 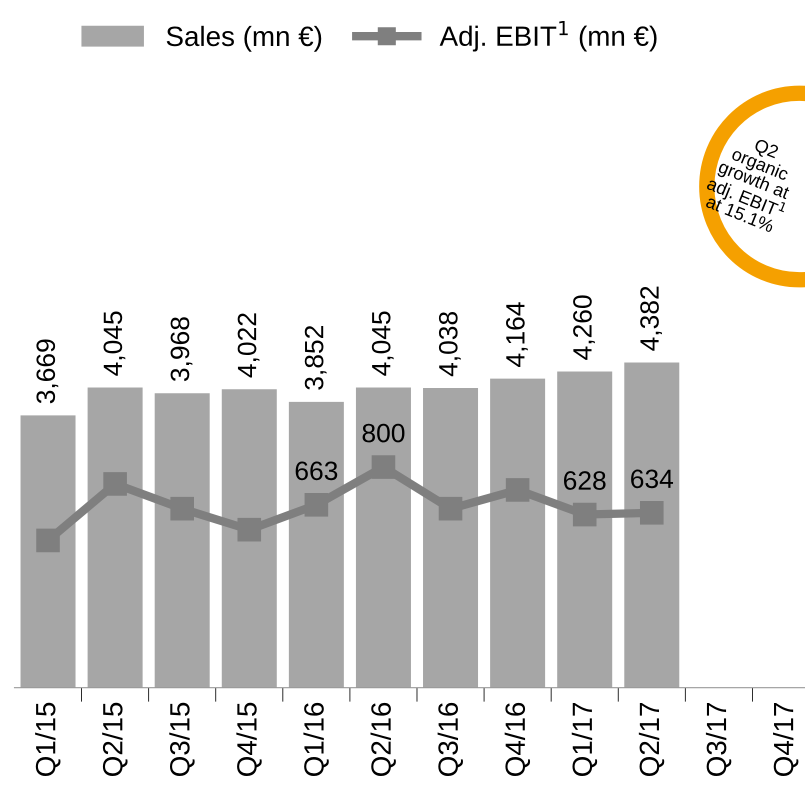 I want to click on x-tick-label: Q2/17, so click(x=651, y=739).